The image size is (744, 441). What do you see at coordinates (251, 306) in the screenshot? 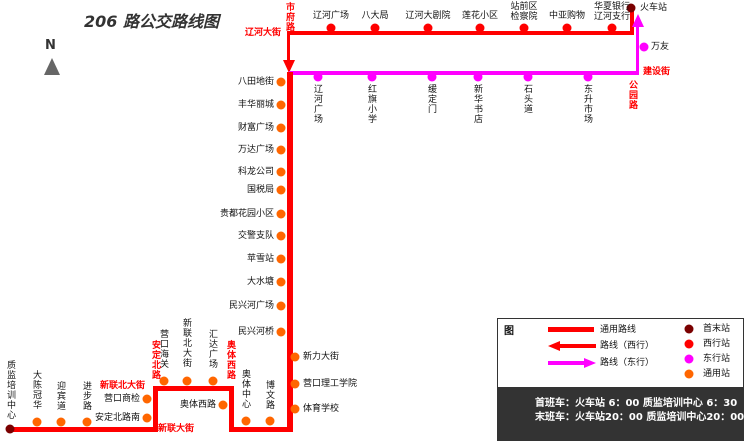
I see `common-stop-label: 民兴河广场` at bounding box center [251, 306].